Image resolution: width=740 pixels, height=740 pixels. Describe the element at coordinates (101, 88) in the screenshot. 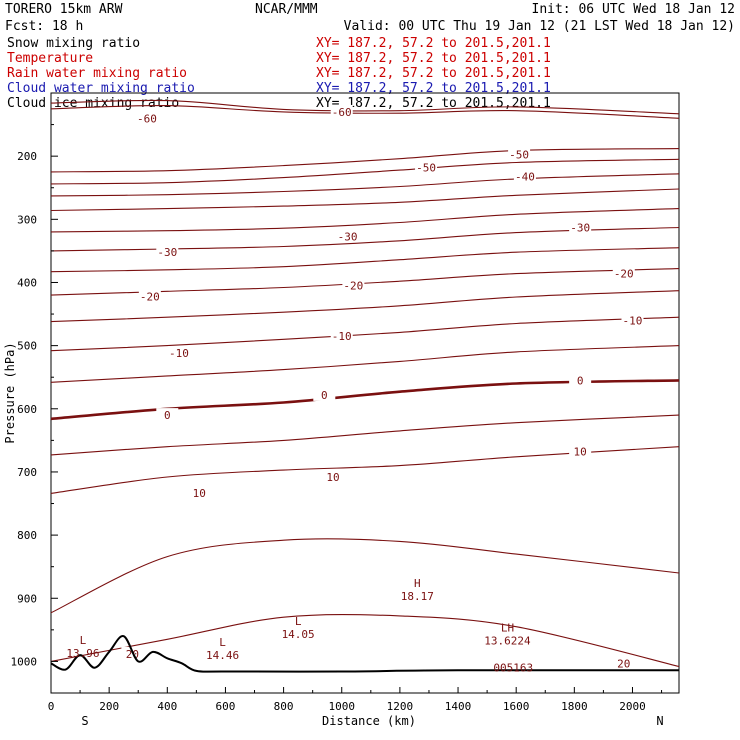

I see `legend-cloud-water-label: Cloud water mixing ratio` at that location.